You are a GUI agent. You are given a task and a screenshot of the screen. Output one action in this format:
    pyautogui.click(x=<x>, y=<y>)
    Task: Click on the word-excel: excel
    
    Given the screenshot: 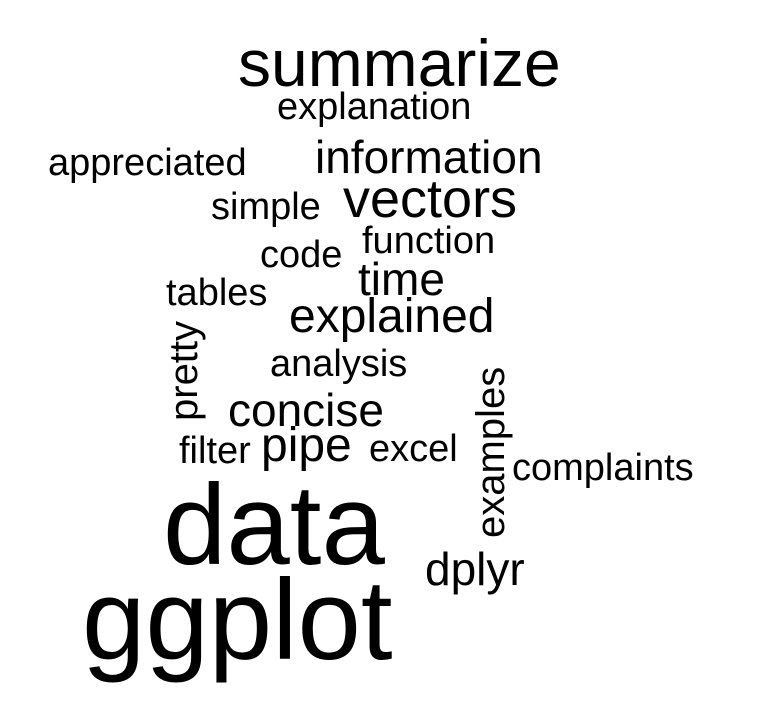 What is the action you would take?
    pyautogui.click(x=413, y=449)
    